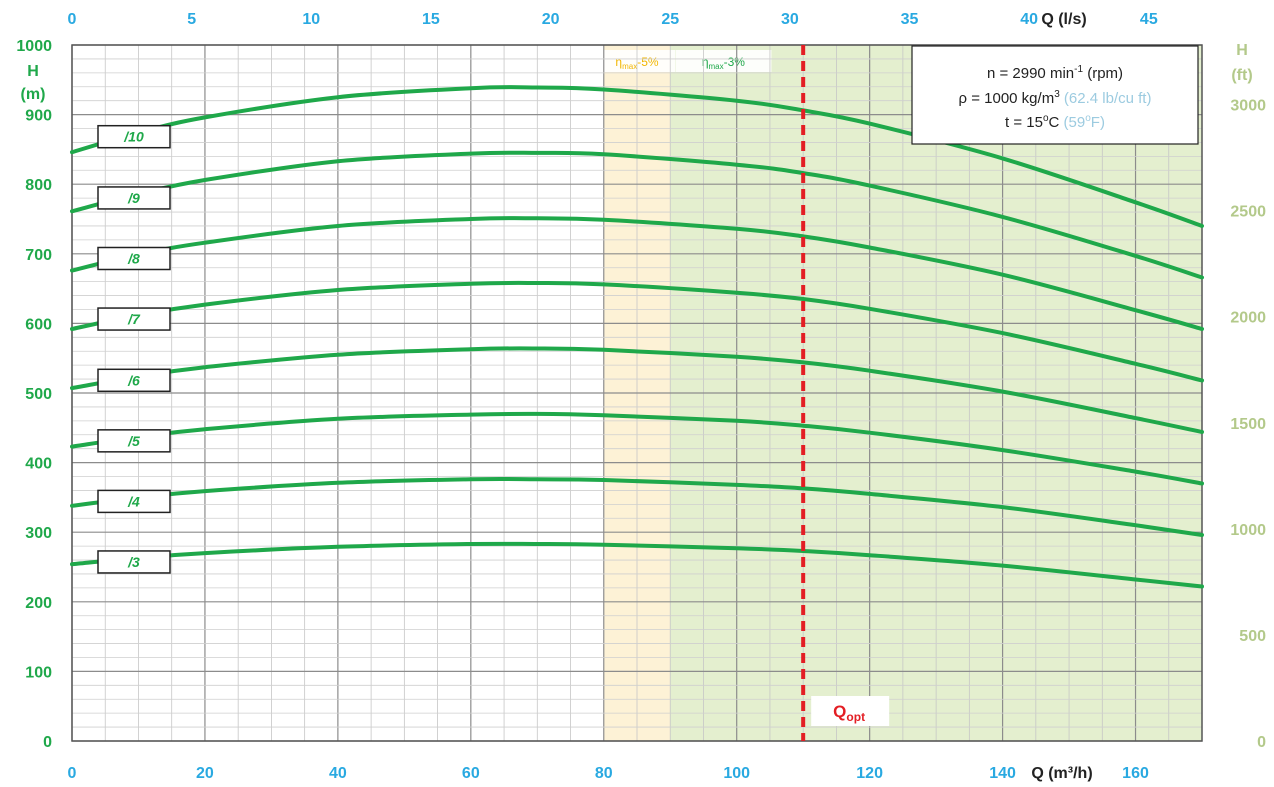  What do you see at coordinates (38, 533) in the screenshot?
I see `y-tick-left-300: 300` at bounding box center [38, 533].